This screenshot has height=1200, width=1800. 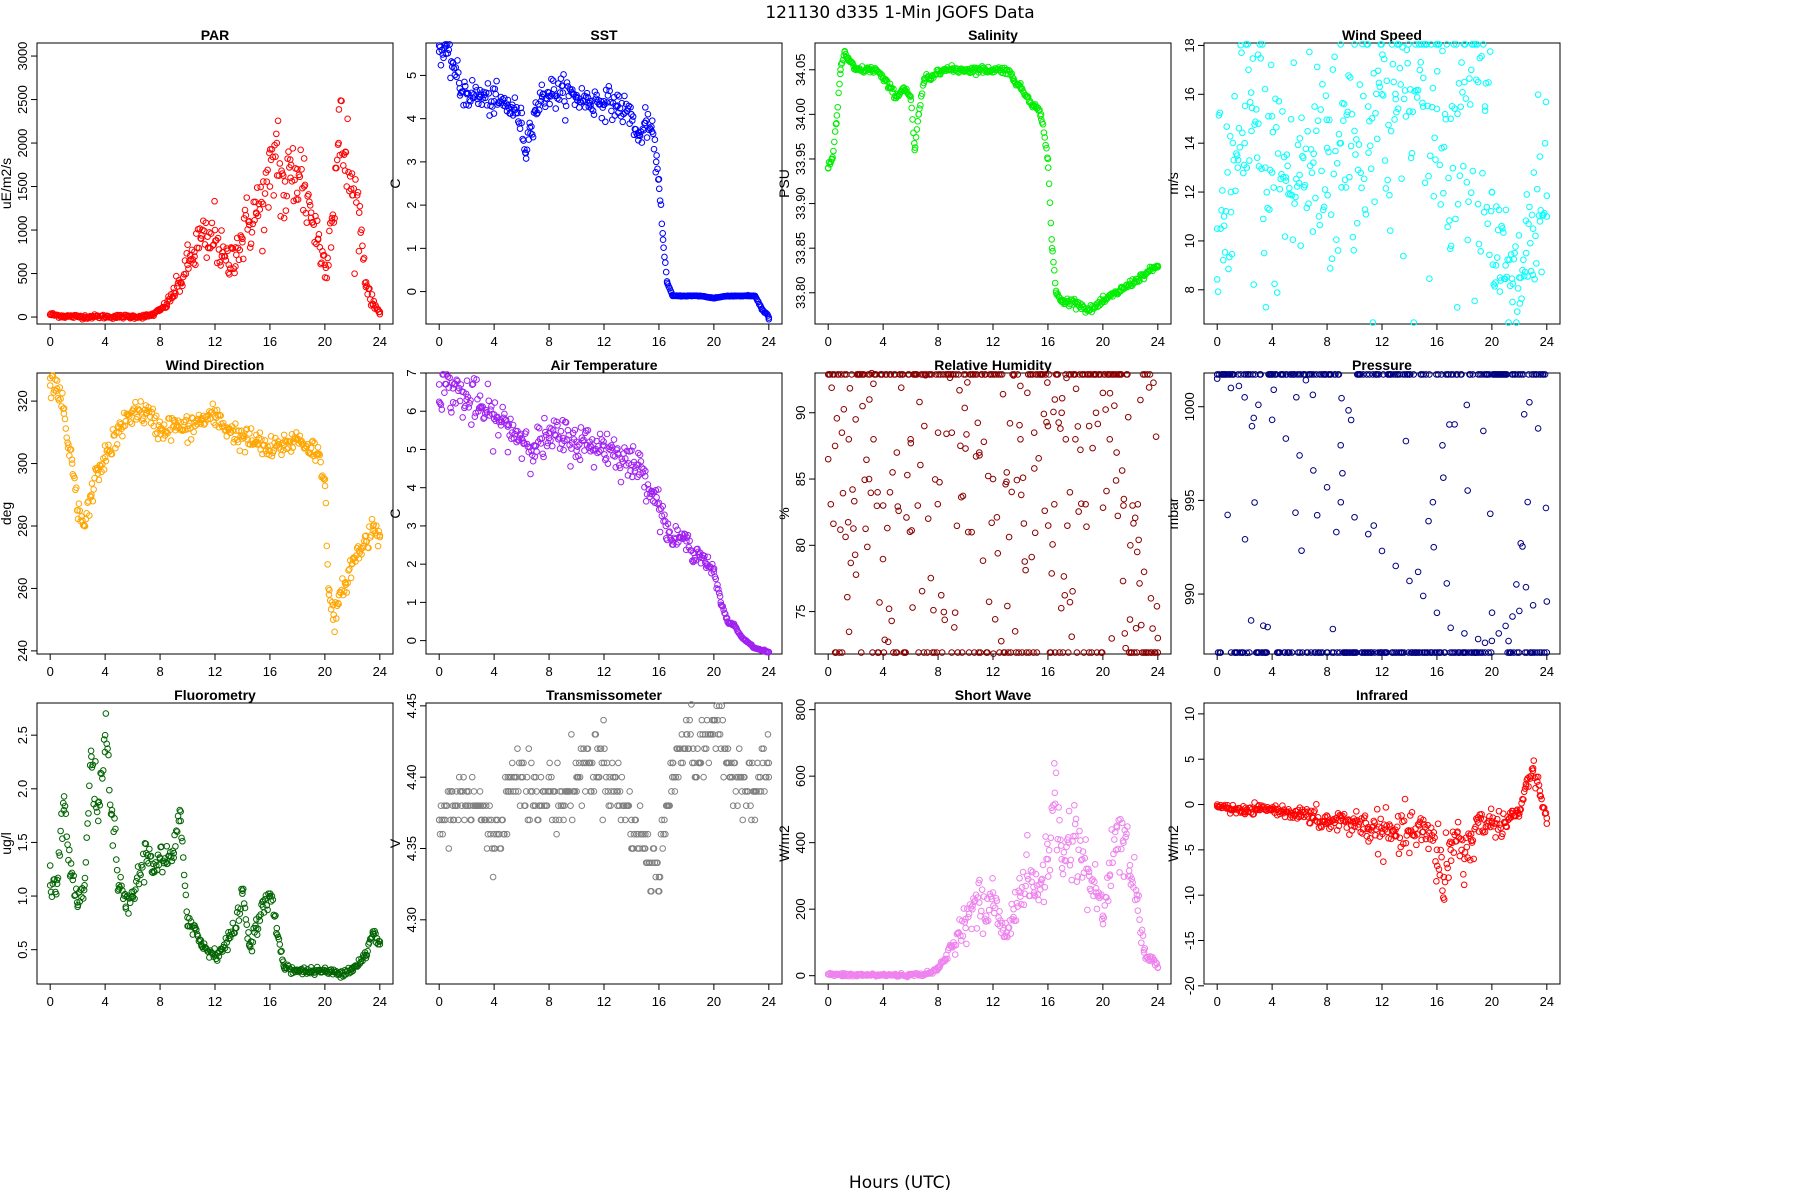 What do you see at coordinates (800, 710) in the screenshot?
I see `y-tick-label: 800` at bounding box center [800, 710].